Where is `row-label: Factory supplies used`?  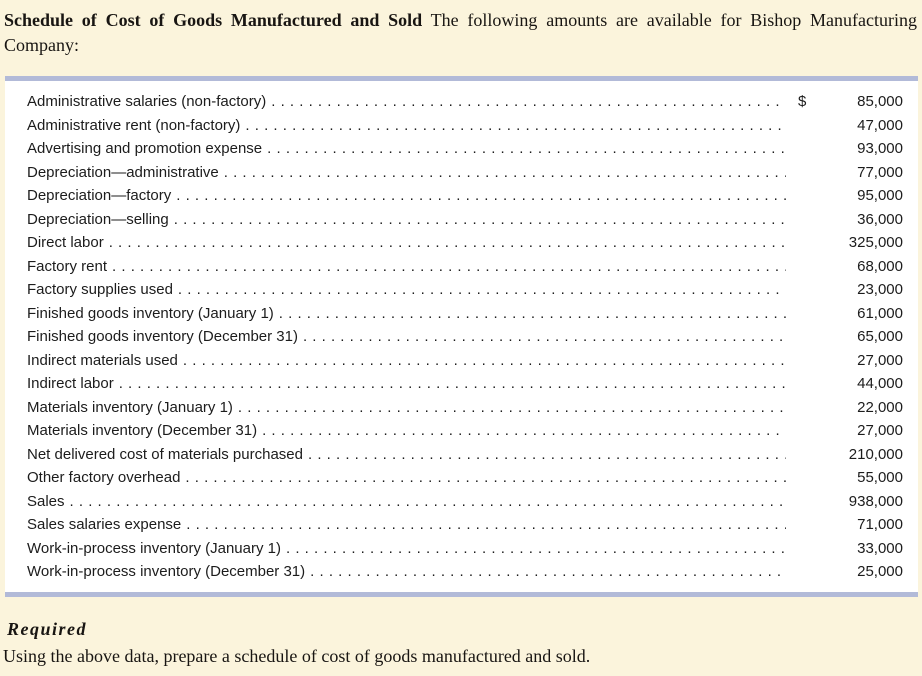 row-label: Factory supplies used is located at coordinates (100, 289).